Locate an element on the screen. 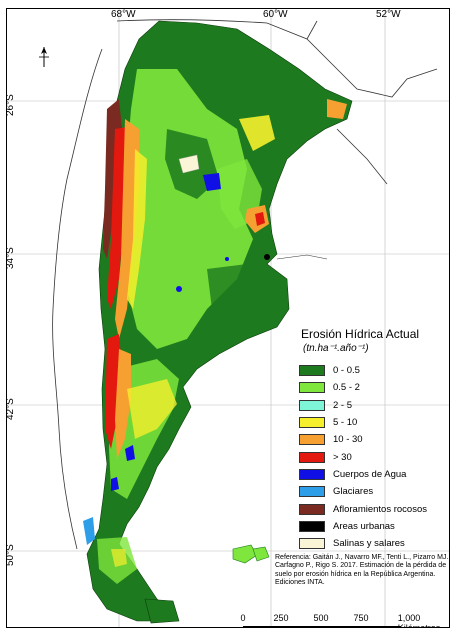 Image resolution: width=456 pixels, height=636 pixels. legend-label: Areas urbanas is located at coordinates (364, 526).